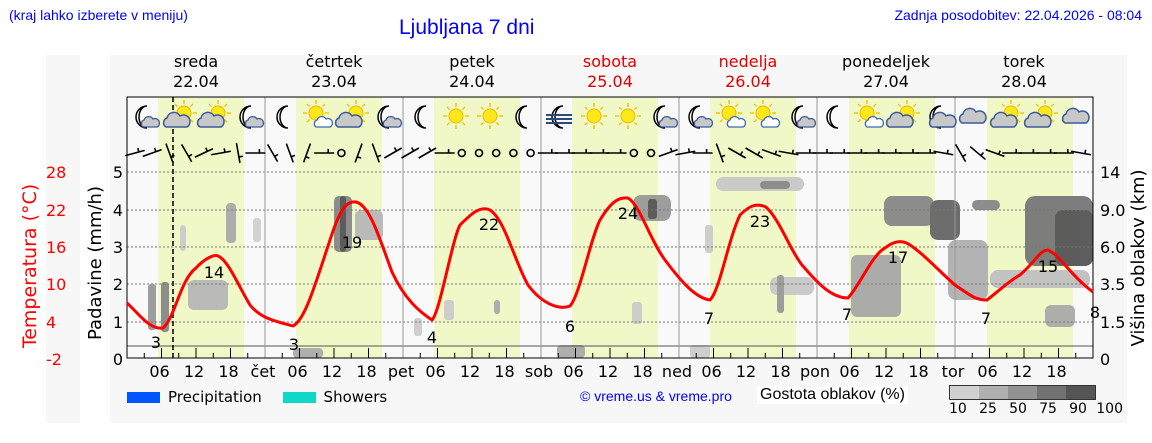  I want to click on tick: 5, so click(118, 172).